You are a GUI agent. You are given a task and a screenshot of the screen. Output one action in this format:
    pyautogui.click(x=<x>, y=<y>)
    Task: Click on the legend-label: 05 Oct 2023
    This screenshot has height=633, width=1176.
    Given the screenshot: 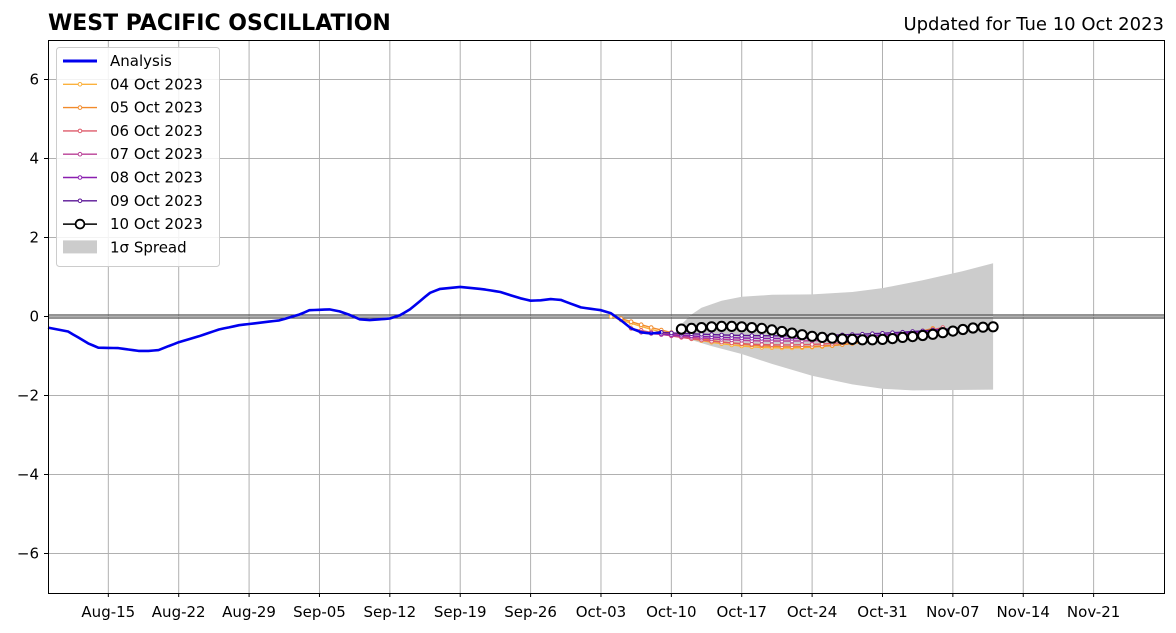 What is the action you would take?
    pyautogui.click(x=156, y=108)
    